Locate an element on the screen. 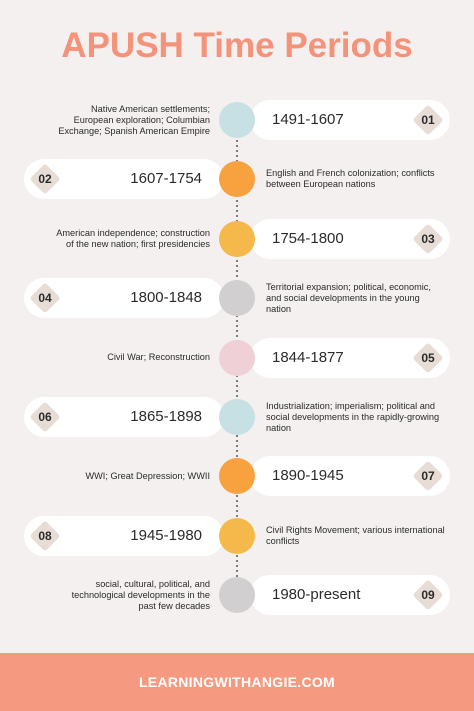 The image size is (474, 711). period-years: 1491-1607 is located at coordinates (308, 119).